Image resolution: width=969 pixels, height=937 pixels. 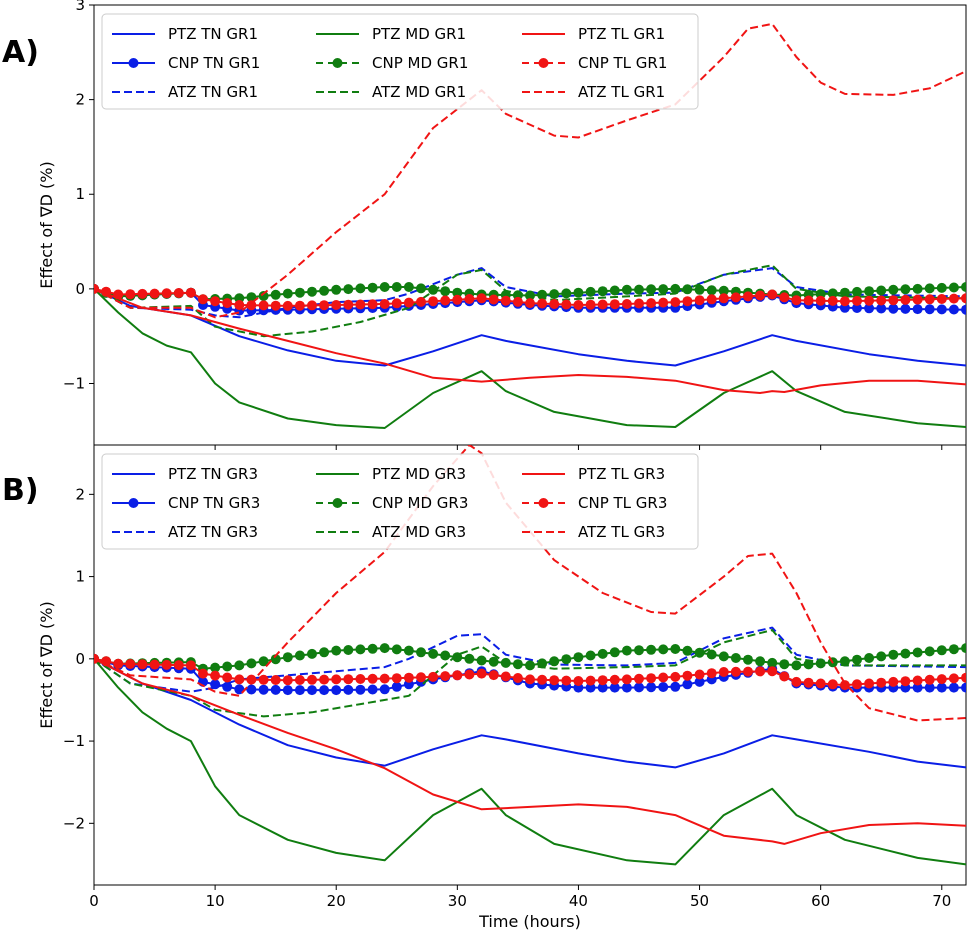 I want to click on series-line-atz-tn-gr3, so click(x=530, y=659).